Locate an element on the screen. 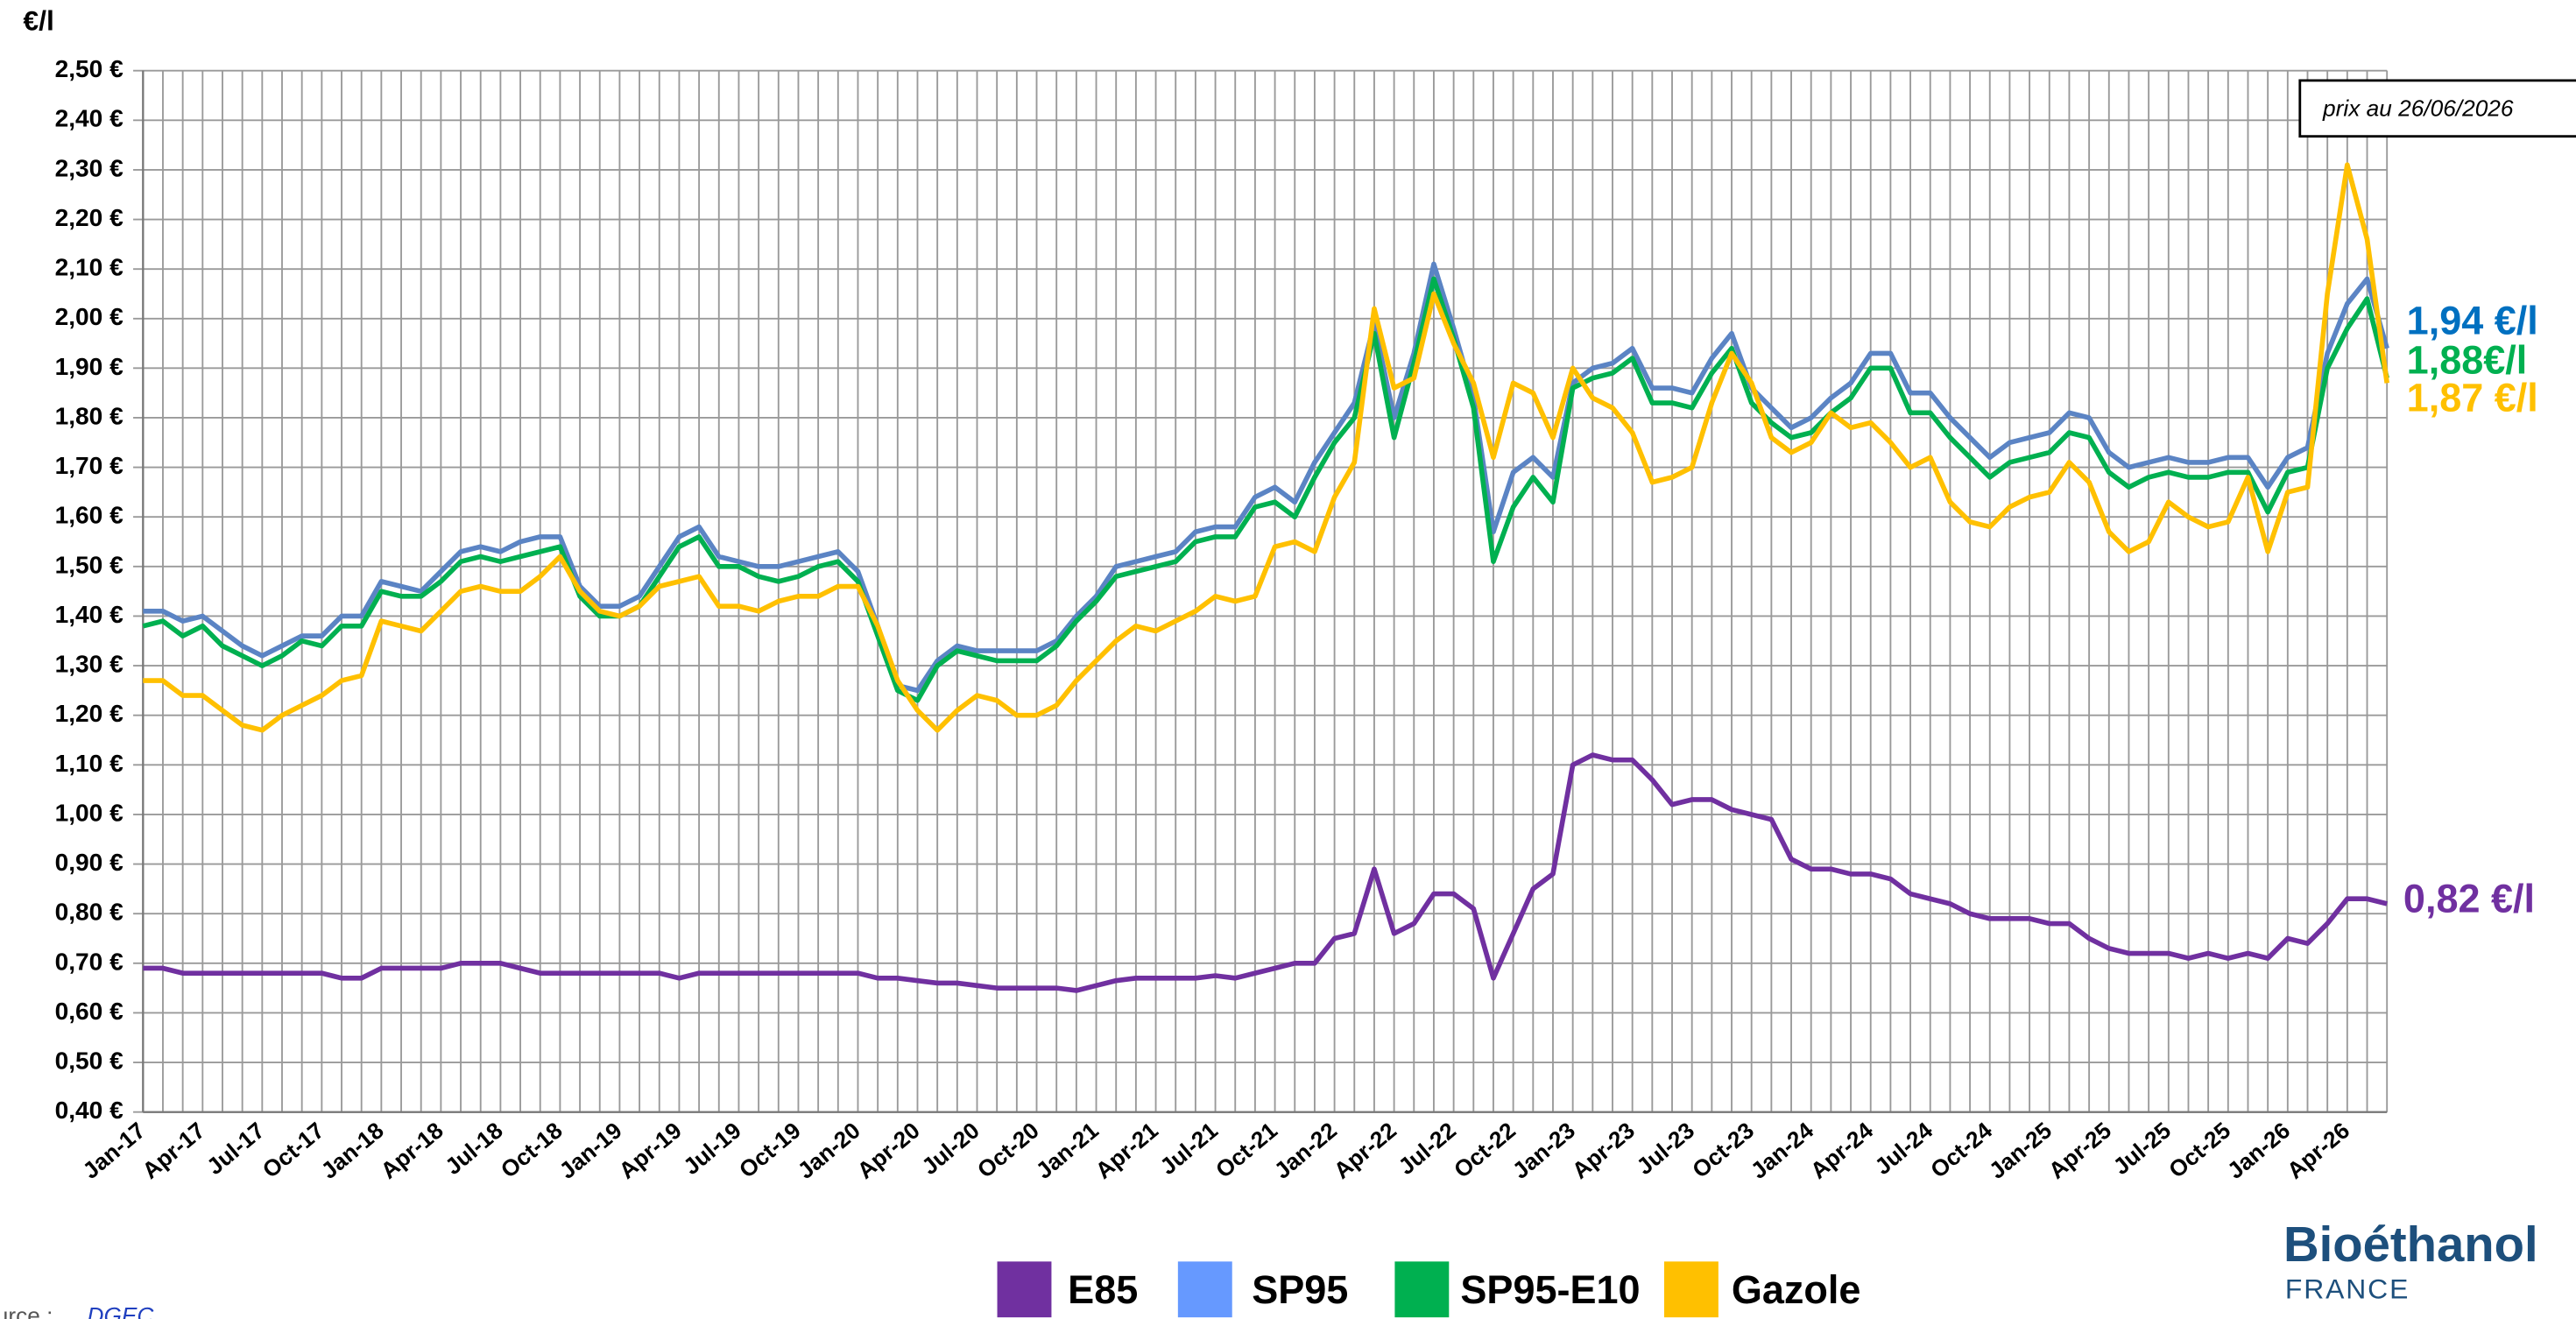 The image size is (2576, 1319). y-tick-label: 1,20 € is located at coordinates (89, 713).